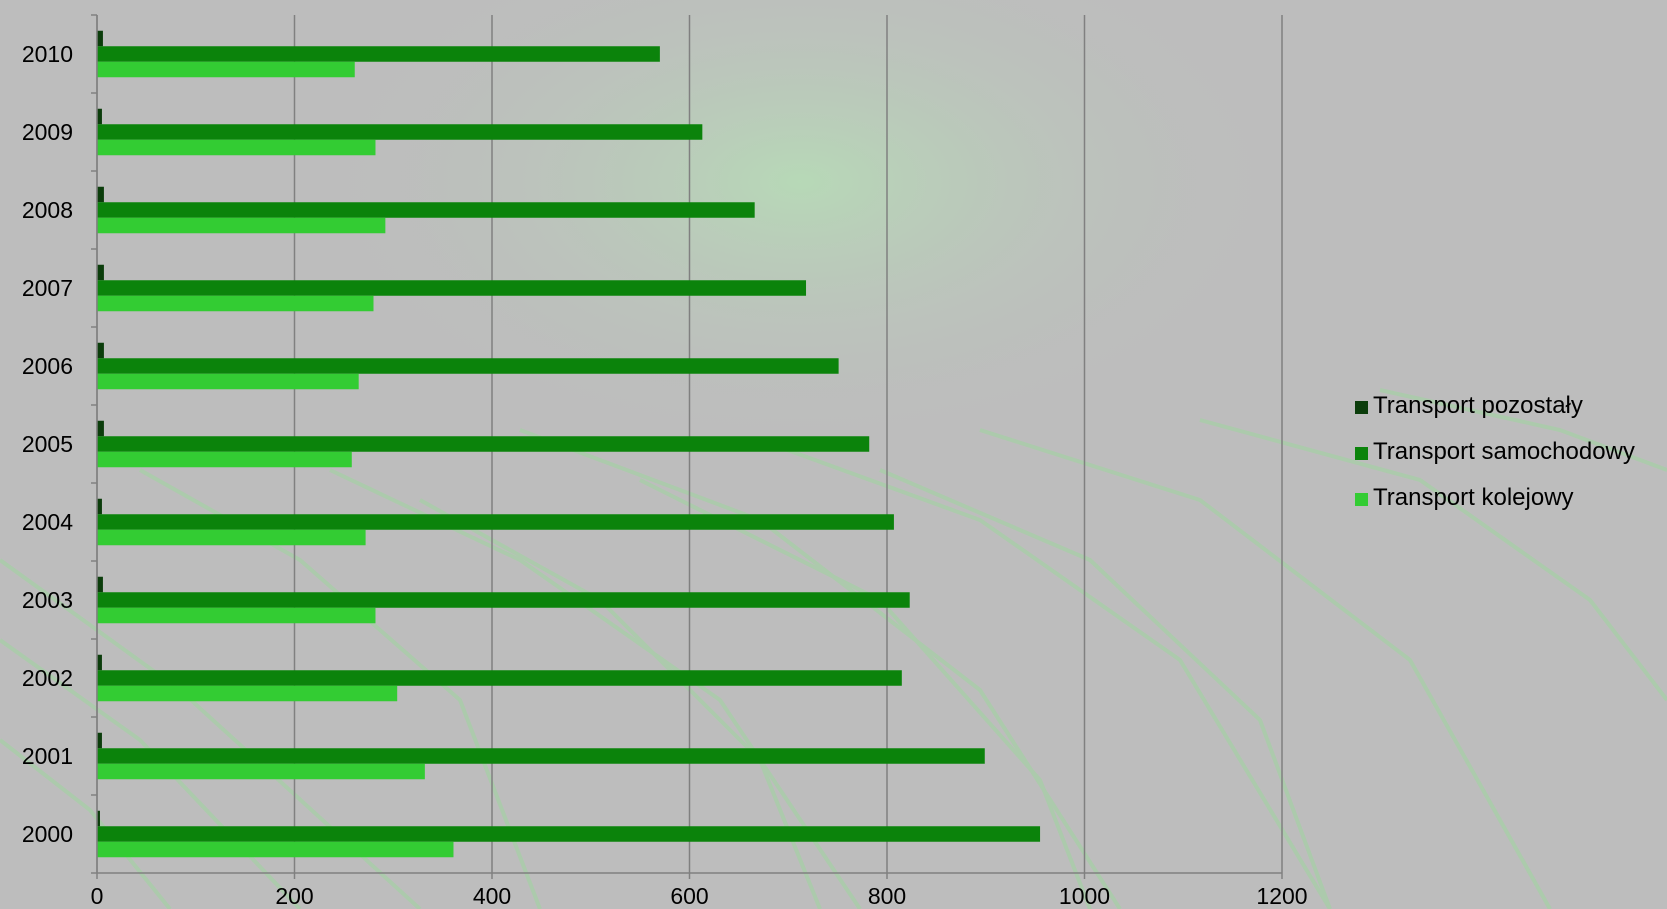  I want to click on bar-2003-transport-kolejowy, so click(236, 615).